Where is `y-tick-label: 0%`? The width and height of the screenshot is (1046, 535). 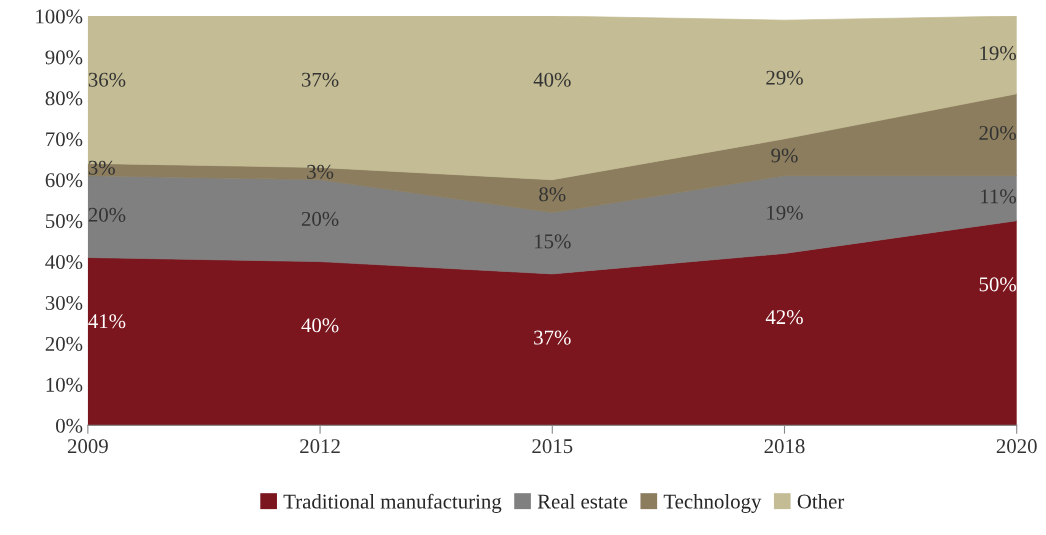
y-tick-label: 0% is located at coordinates (69, 425).